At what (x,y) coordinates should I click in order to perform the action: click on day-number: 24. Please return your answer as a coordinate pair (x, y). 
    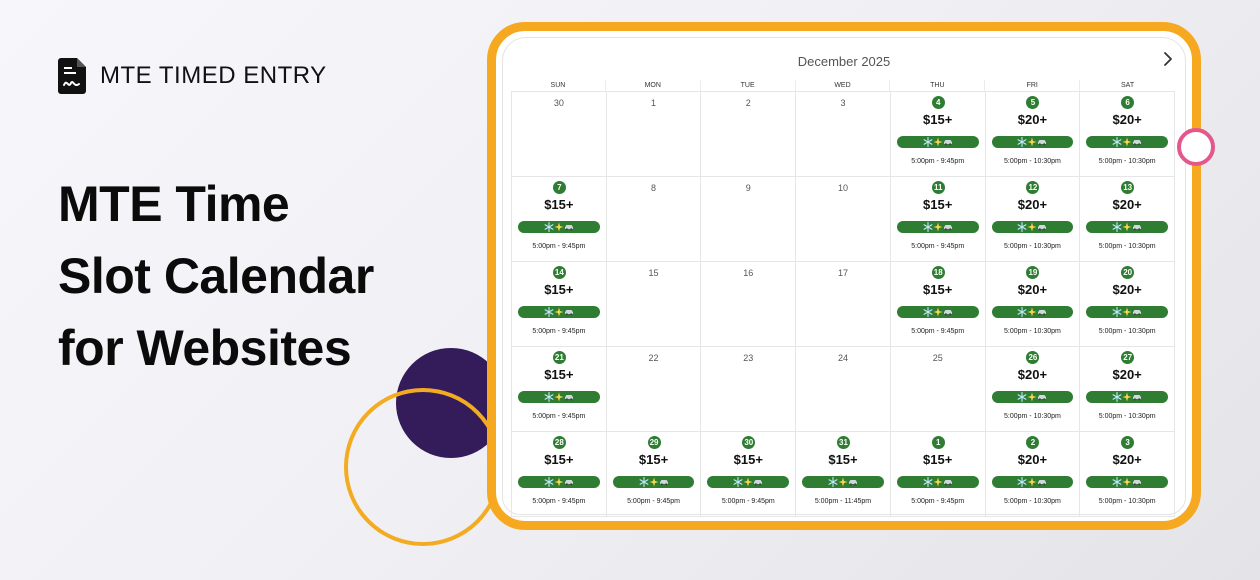
    Looking at the image, I should click on (842, 358).